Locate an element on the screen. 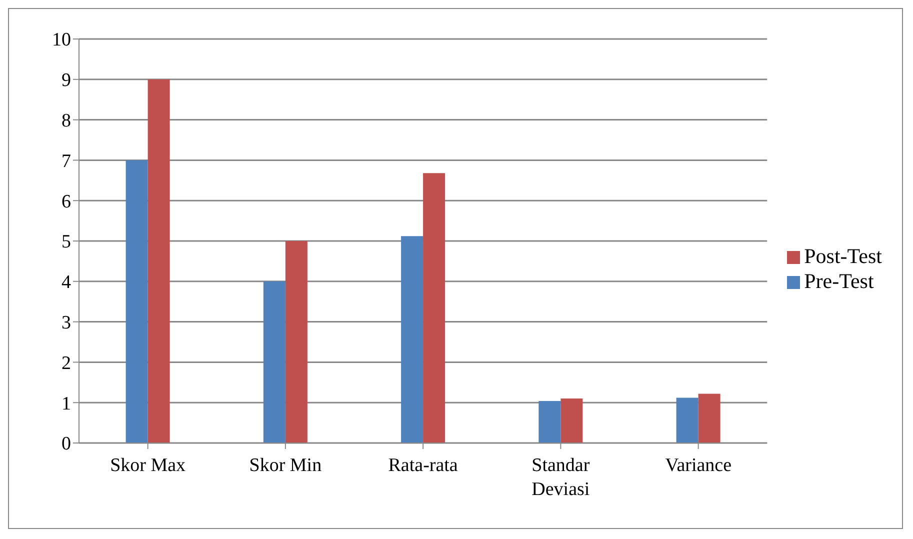 This screenshot has height=539, width=913. y-tick-label: 2 is located at coordinates (66, 363).